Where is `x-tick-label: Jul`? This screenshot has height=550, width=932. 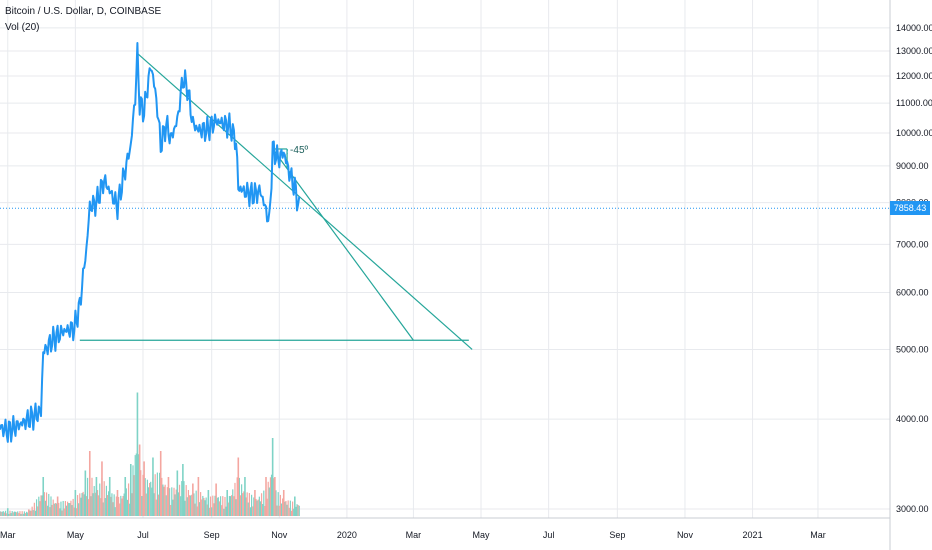 x-tick-label: Jul is located at coordinates (549, 535).